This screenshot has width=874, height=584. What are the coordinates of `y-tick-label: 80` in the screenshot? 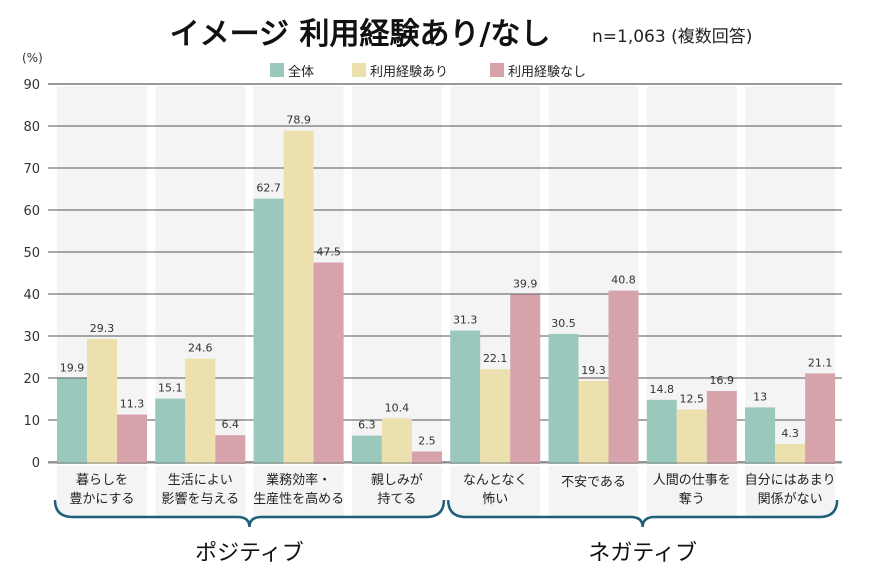 It's located at (31, 127).